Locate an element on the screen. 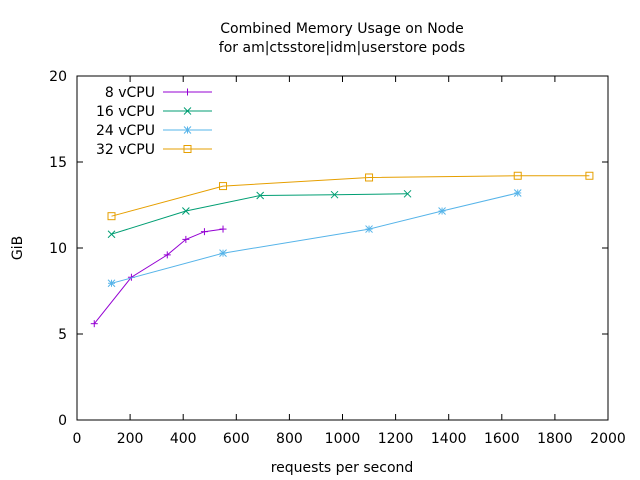 The width and height of the screenshot is (640, 480). legend-label-32-vcpu: 32 vCPU is located at coordinates (125, 150).